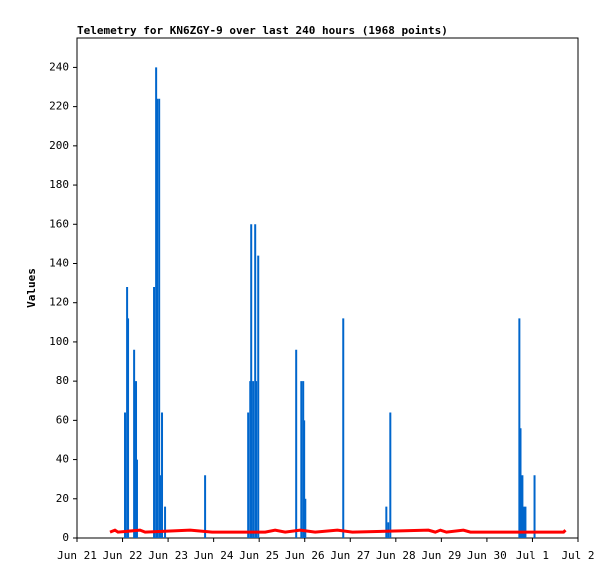 This screenshot has width=615, height=579. What do you see at coordinates (31, 288) in the screenshot?
I see `y-axis-label: Values` at bounding box center [31, 288].